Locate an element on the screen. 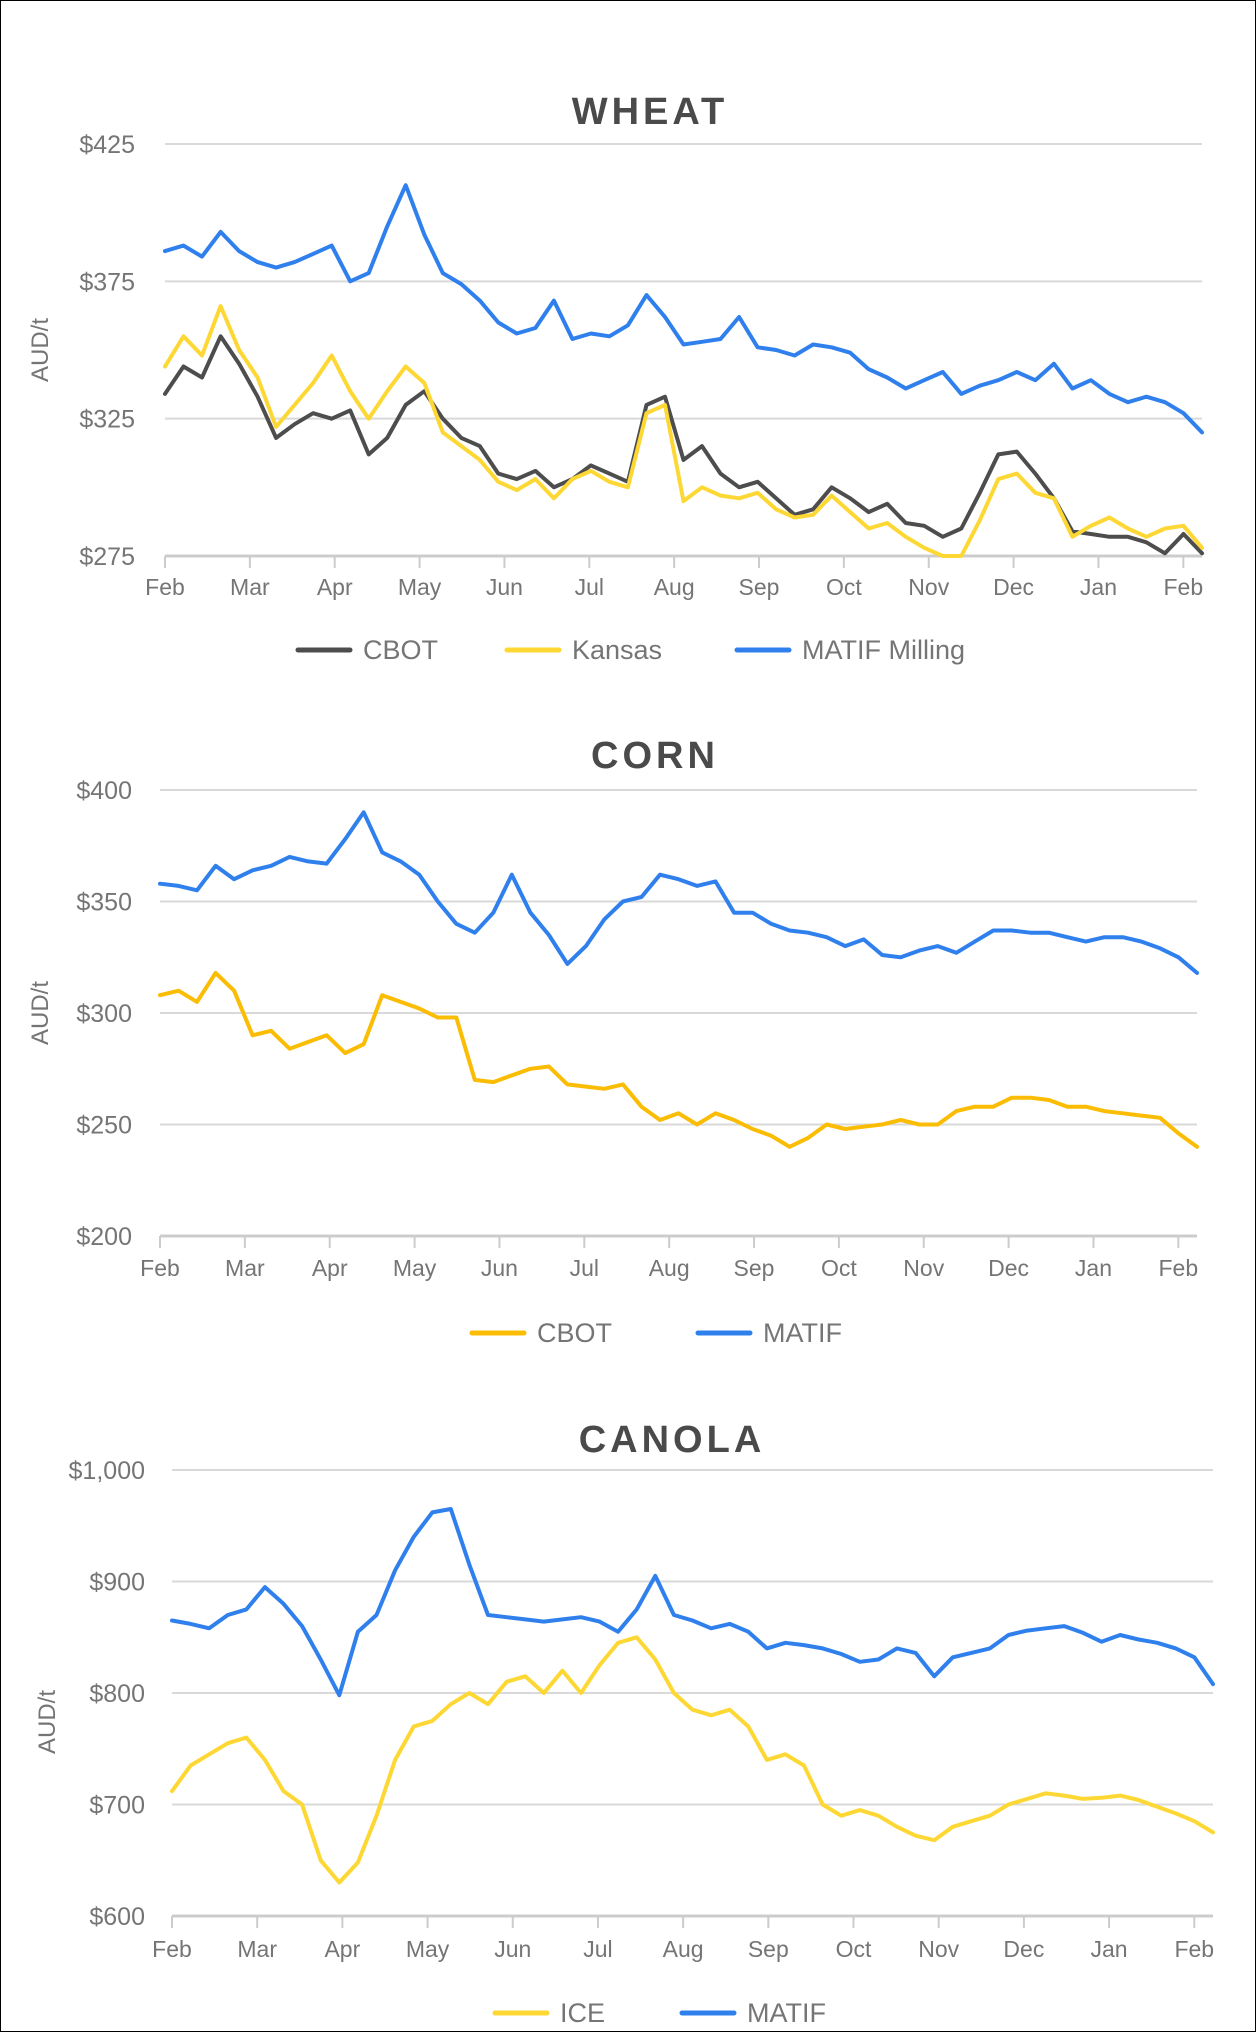 The image size is (1256, 2032). series-line-kansas is located at coordinates (683, 431).